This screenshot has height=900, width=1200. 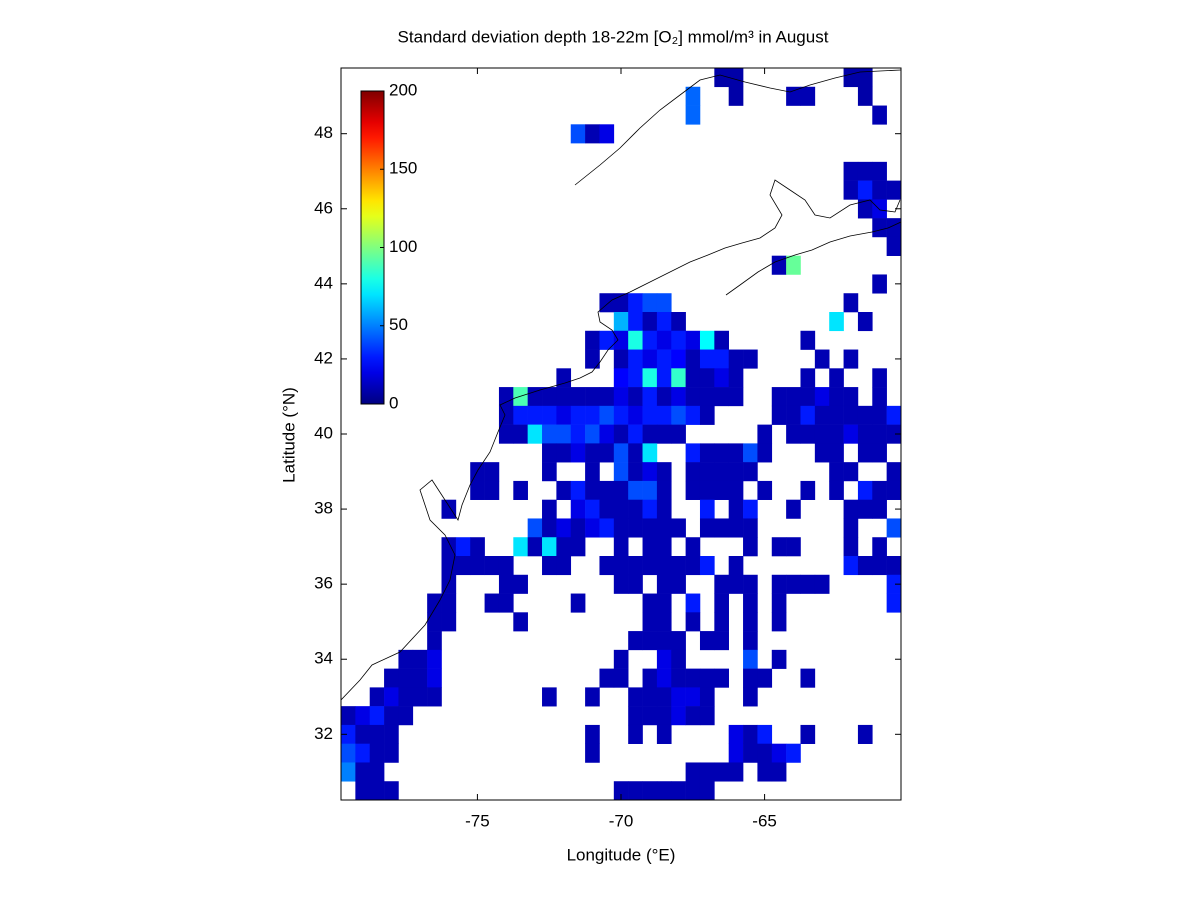 I want to click on colorbar: 0 50 100 150 200, so click(x=388, y=246).